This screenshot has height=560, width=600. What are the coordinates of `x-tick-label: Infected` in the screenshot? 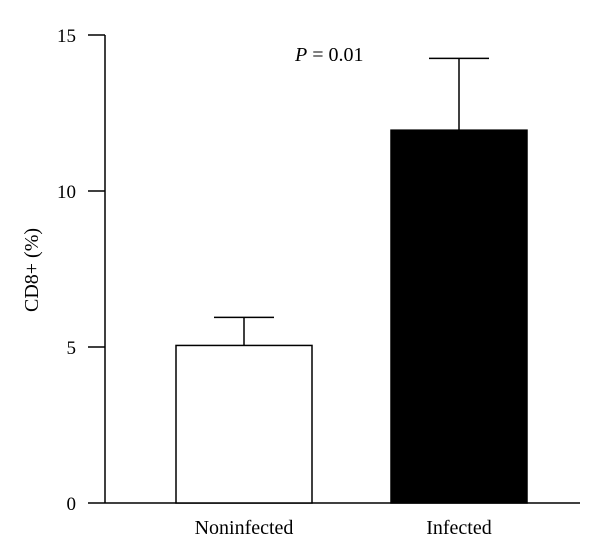 It's located at (459, 528).